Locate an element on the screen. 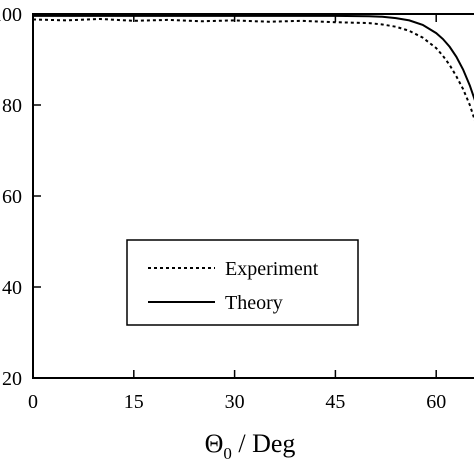 The height and width of the screenshot is (474, 474). x-tick-label: 30 is located at coordinates (235, 402).